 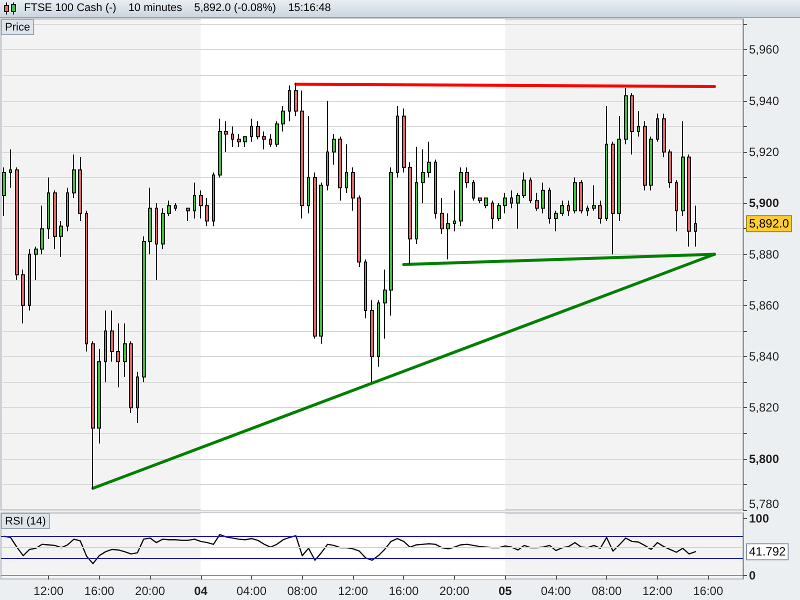 I want to click on text: 15:16:48, so click(x=309, y=8).